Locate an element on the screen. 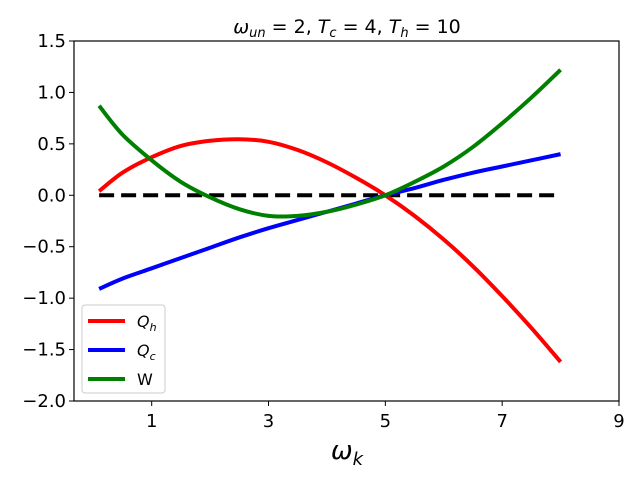  y-tick-label: −1.0 is located at coordinates (44, 298).